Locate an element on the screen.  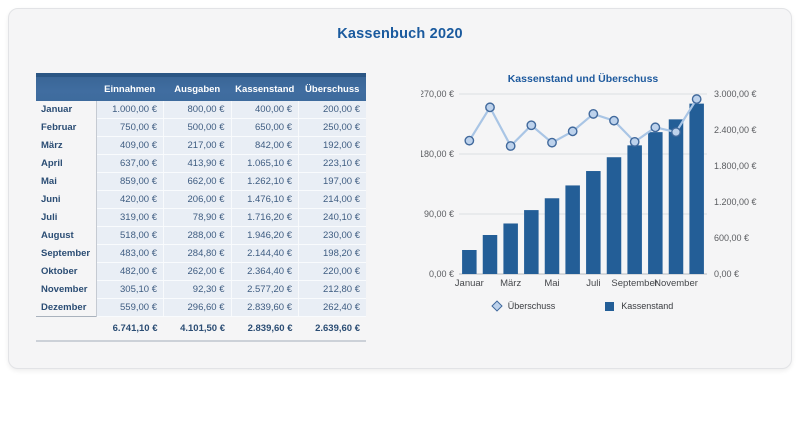
table-row: Mai 859,00 €662,00 €1.262,10 €197,00 € is located at coordinates (201, 181).